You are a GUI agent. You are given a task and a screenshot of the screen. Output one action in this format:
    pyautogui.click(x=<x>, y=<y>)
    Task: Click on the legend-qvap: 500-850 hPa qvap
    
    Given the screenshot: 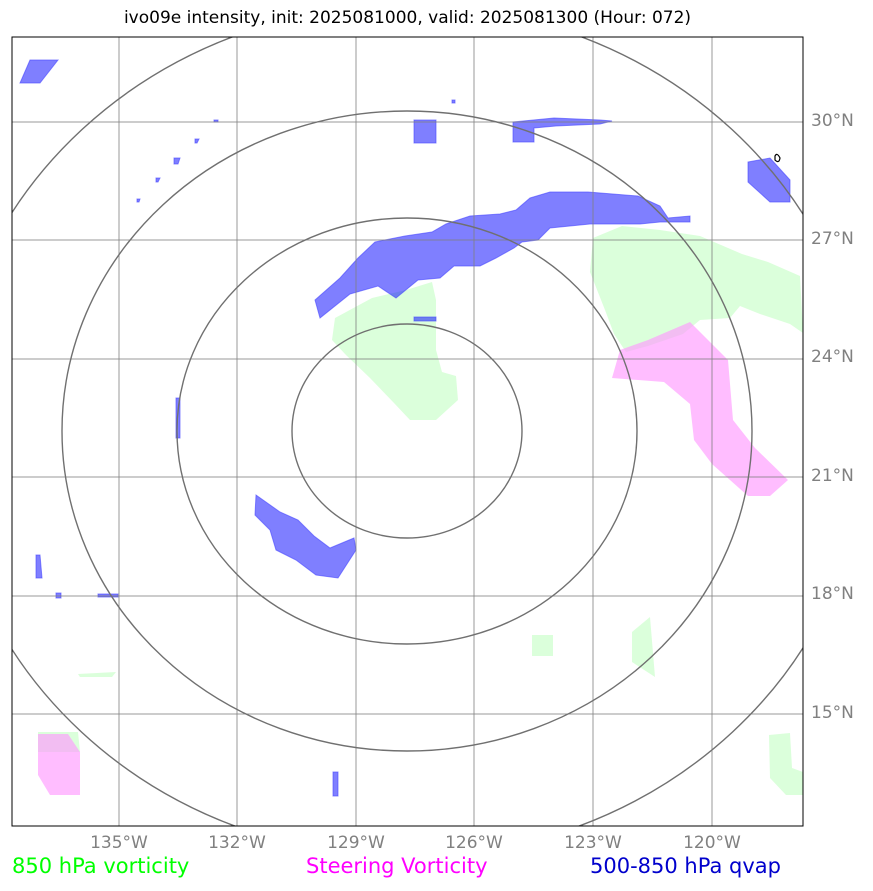 What is the action you would take?
    pyautogui.click(x=685, y=866)
    